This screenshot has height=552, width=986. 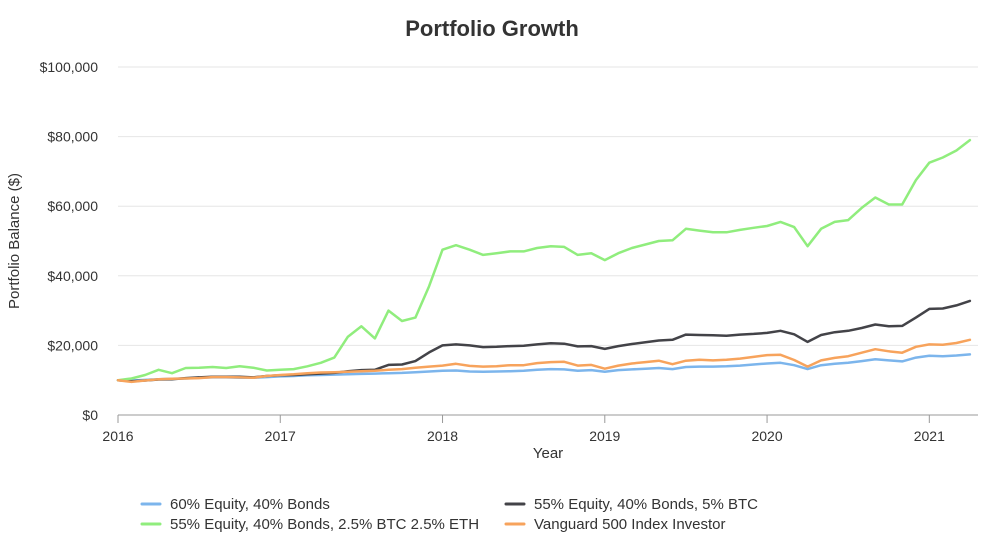 What do you see at coordinates (280, 436) in the screenshot?
I see `x-tick-label: 2017` at bounding box center [280, 436].